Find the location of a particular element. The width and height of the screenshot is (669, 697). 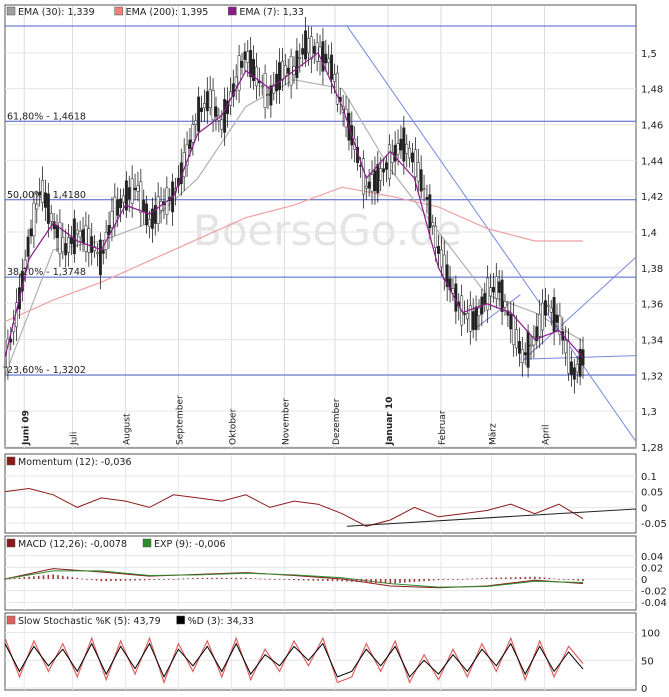

legend-entry: Momentum (12): -0,036 is located at coordinates (75, 462).